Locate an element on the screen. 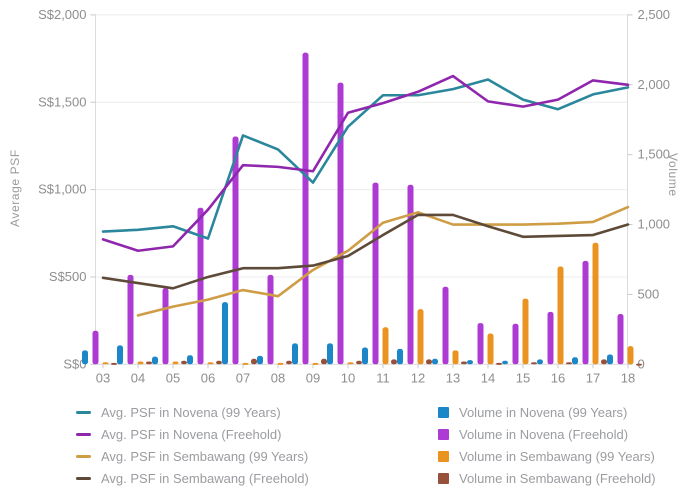  legend-item-avg-psf-in-sembawang-99-years: Avg. PSF in Sembawang (99 Years) is located at coordinates (192, 456).